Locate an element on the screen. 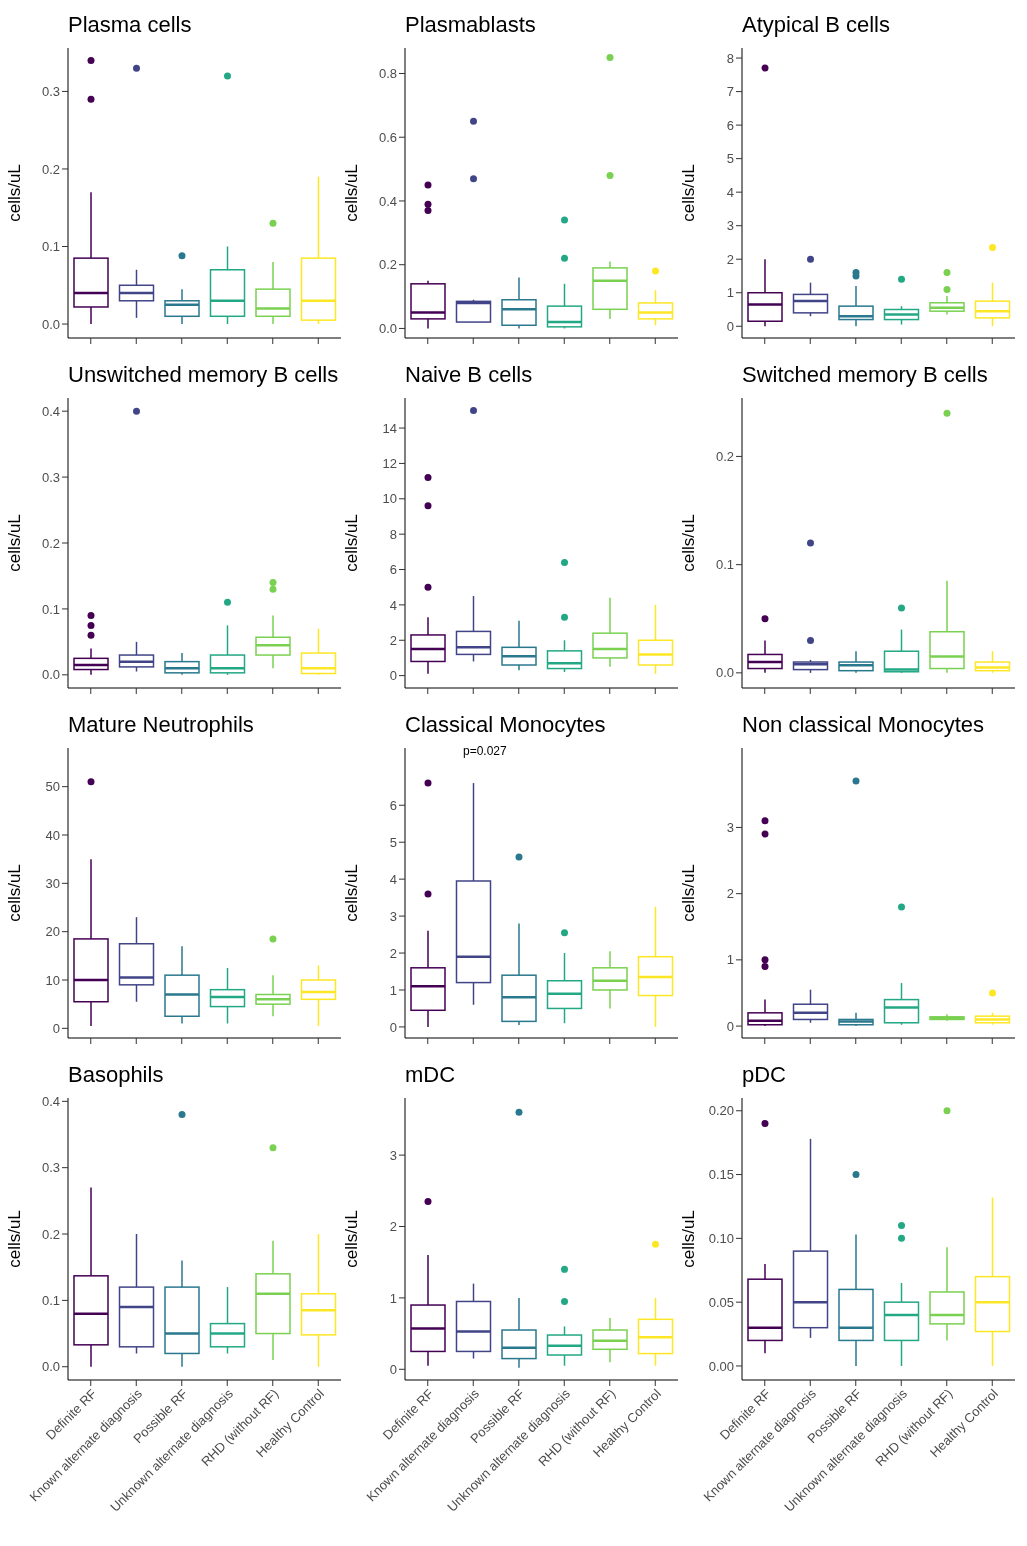  y-tick-label: 30 is located at coordinates (52, 883).